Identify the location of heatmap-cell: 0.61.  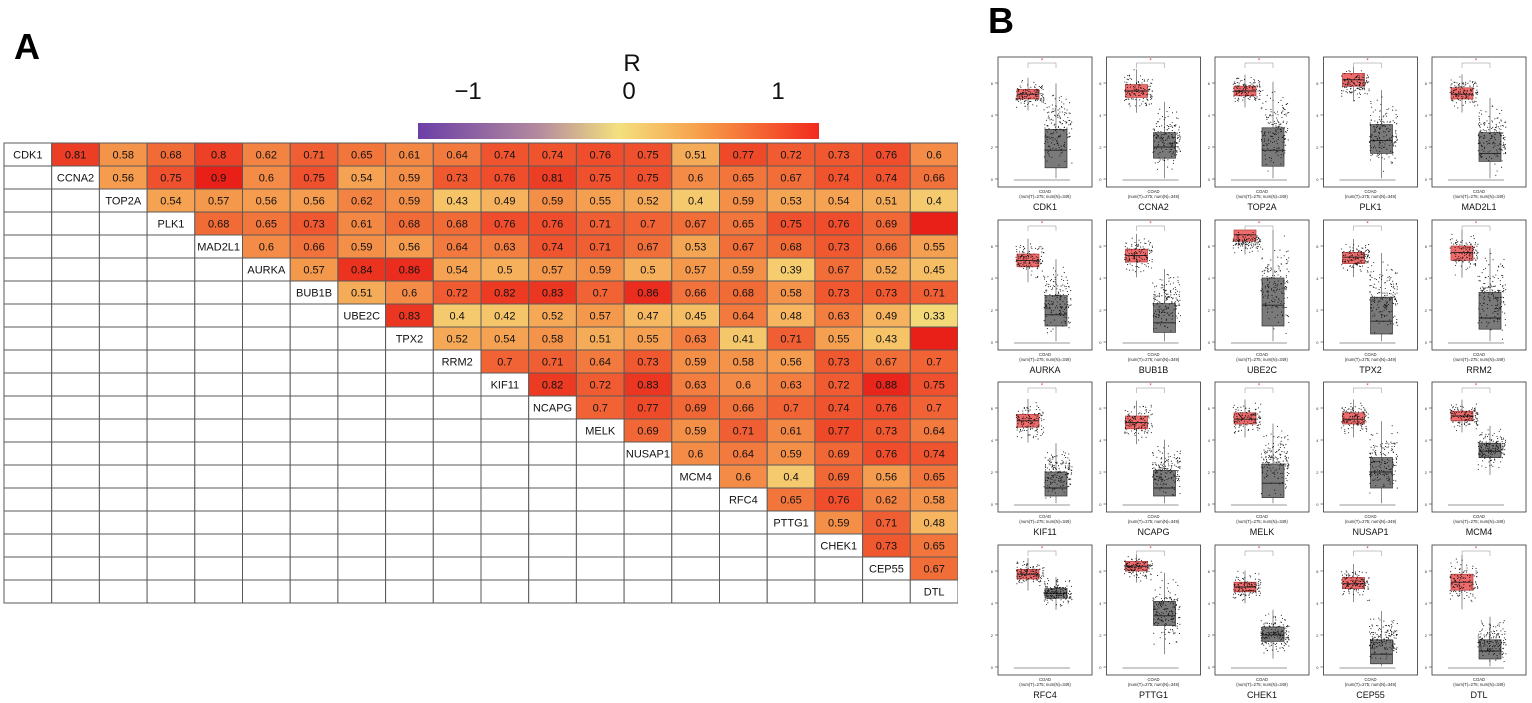
(409, 154).